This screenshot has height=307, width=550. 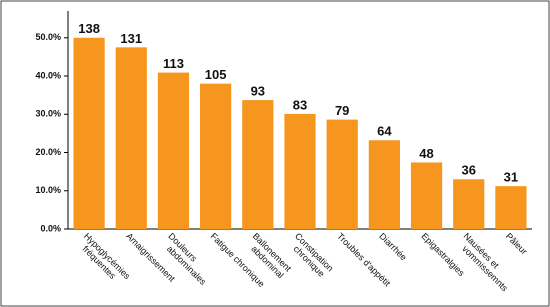 What do you see at coordinates (48, 75) in the screenshot?
I see `y-tick-label: 40.0%` at bounding box center [48, 75].